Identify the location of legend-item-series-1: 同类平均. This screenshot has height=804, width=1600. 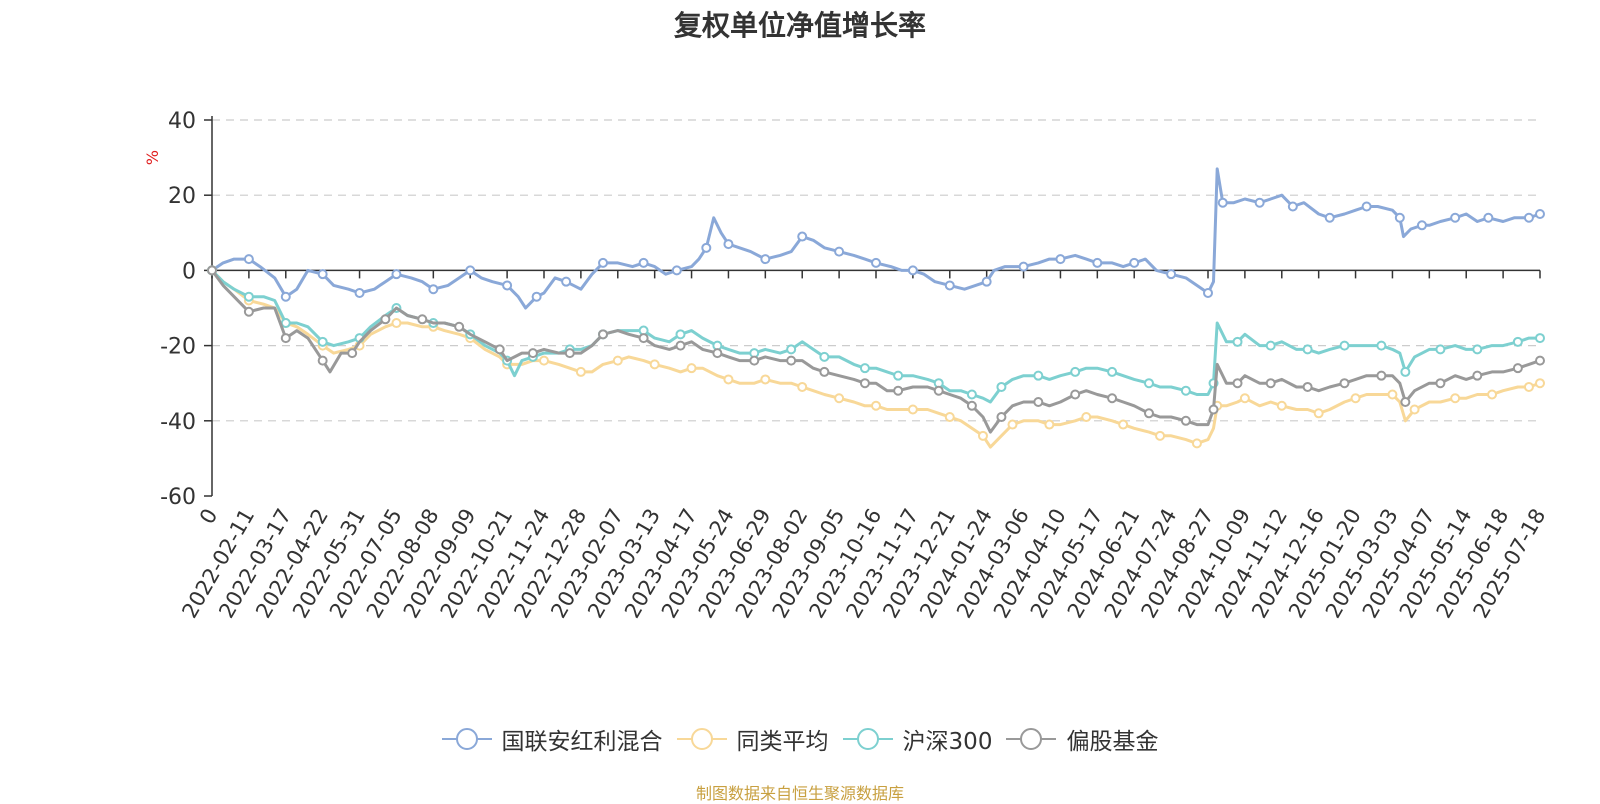
(752, 739).